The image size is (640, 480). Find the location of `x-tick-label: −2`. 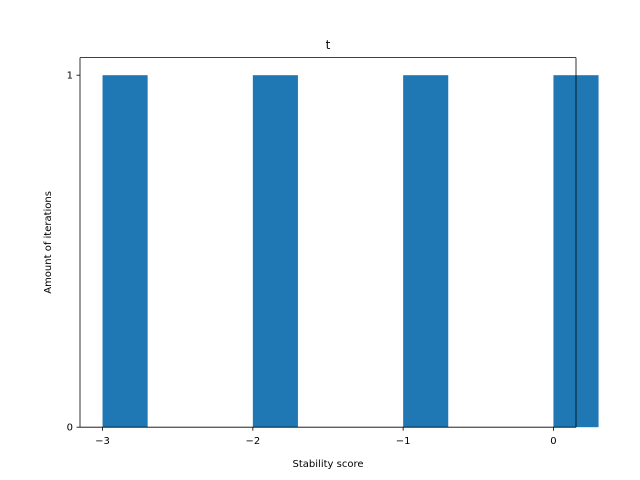

x-tick-label: −2 is located at coordinates (252, 441).